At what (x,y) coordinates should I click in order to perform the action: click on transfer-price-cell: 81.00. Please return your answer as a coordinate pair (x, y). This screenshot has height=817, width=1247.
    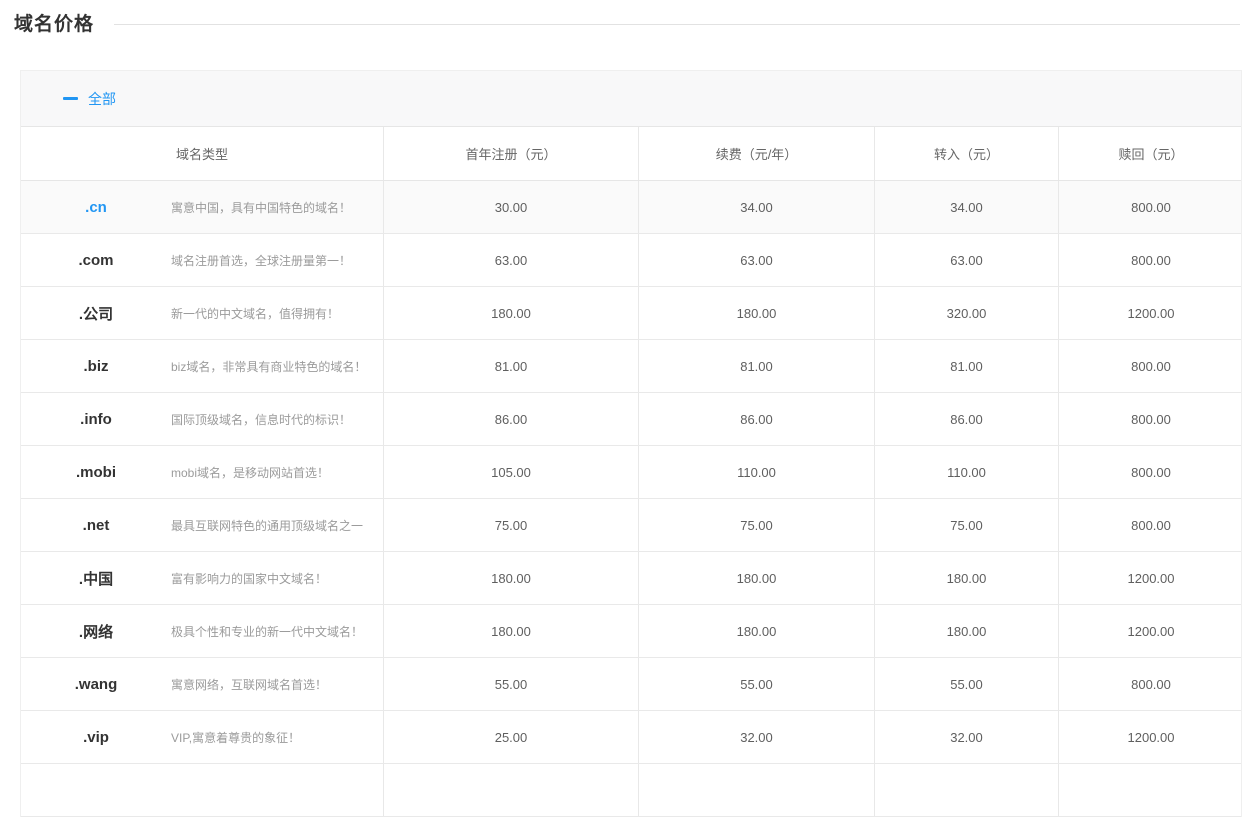
    Looking at the image, I should click on (966, 366).